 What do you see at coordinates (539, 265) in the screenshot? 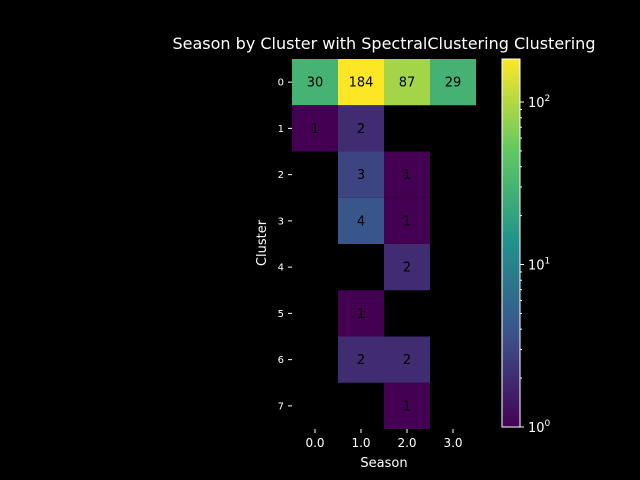
I see `colorbar-tick-label: 10¹` at bounding box center [539, 265].